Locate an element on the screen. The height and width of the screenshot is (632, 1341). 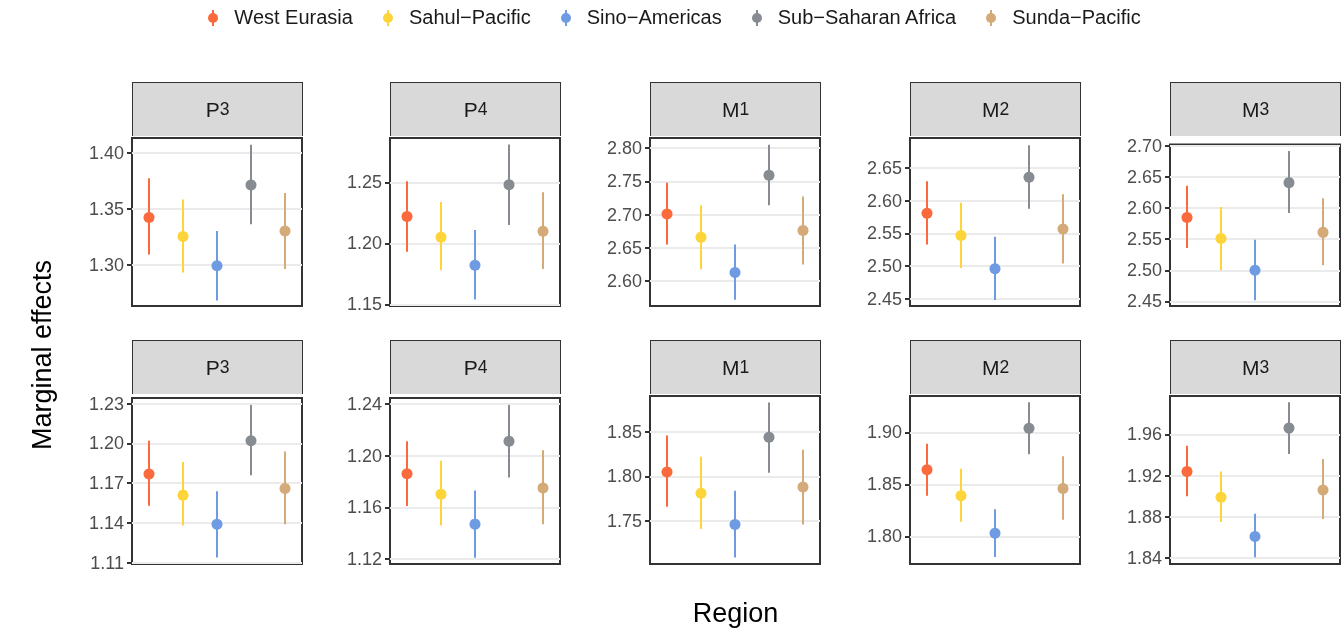
y-axis-title: Marginal effects is located at coordinates (42, 355).